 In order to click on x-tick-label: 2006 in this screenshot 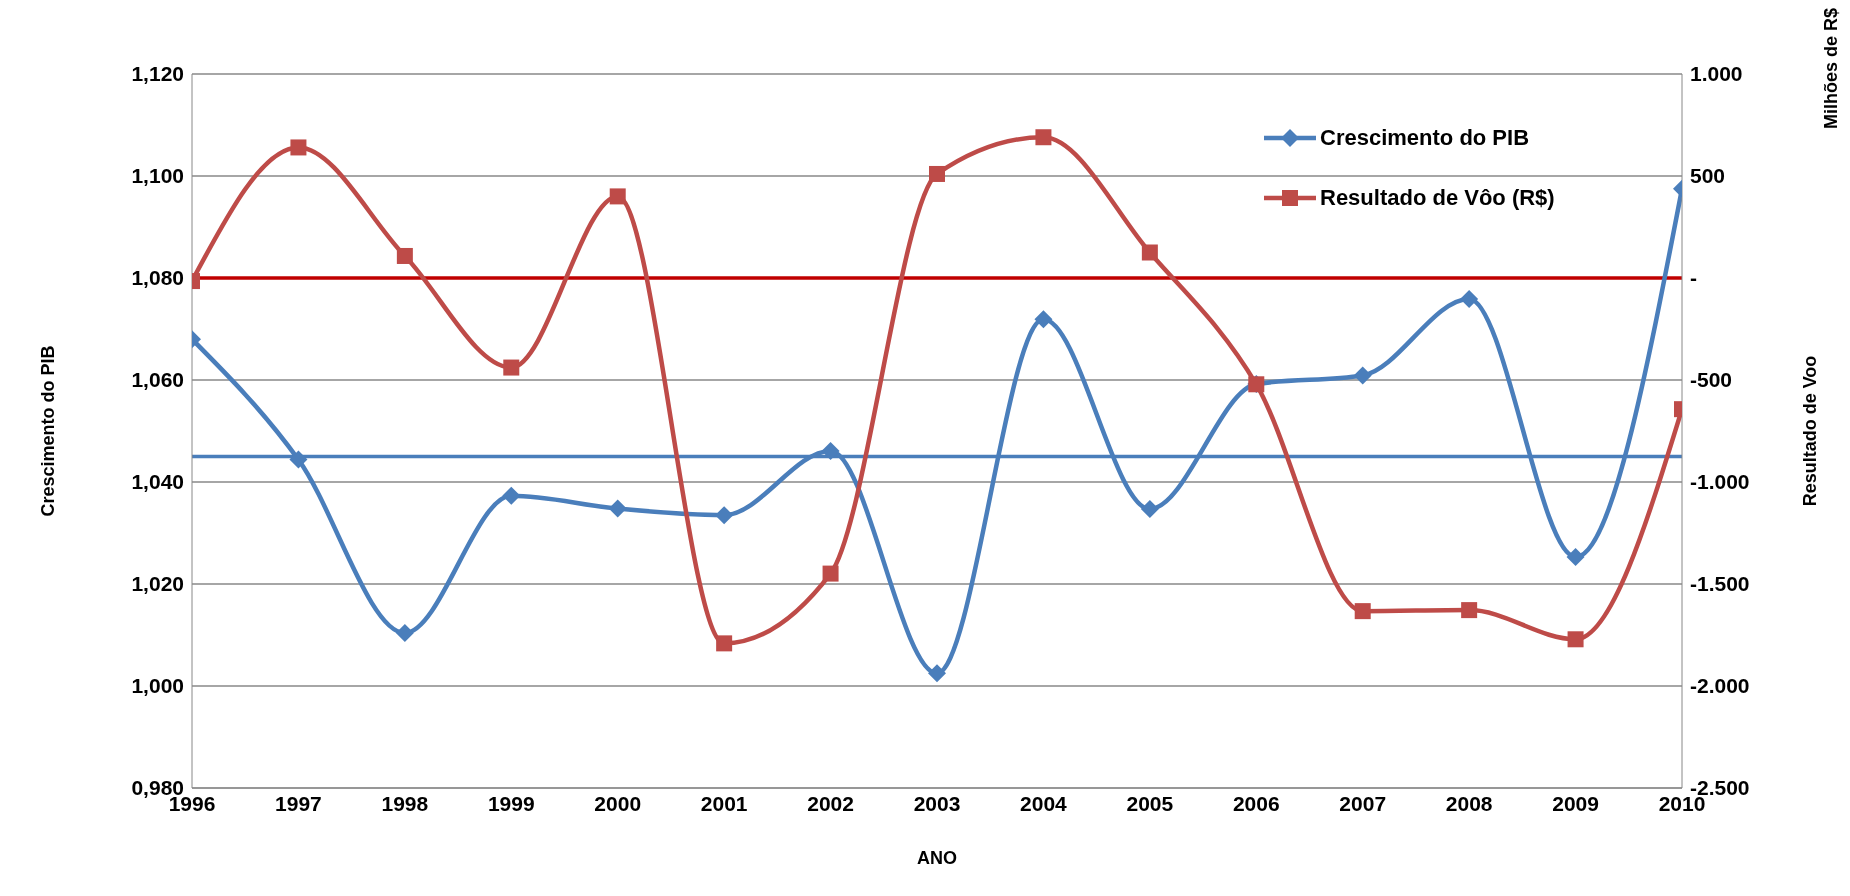, I will do `click(1256, 803)`.